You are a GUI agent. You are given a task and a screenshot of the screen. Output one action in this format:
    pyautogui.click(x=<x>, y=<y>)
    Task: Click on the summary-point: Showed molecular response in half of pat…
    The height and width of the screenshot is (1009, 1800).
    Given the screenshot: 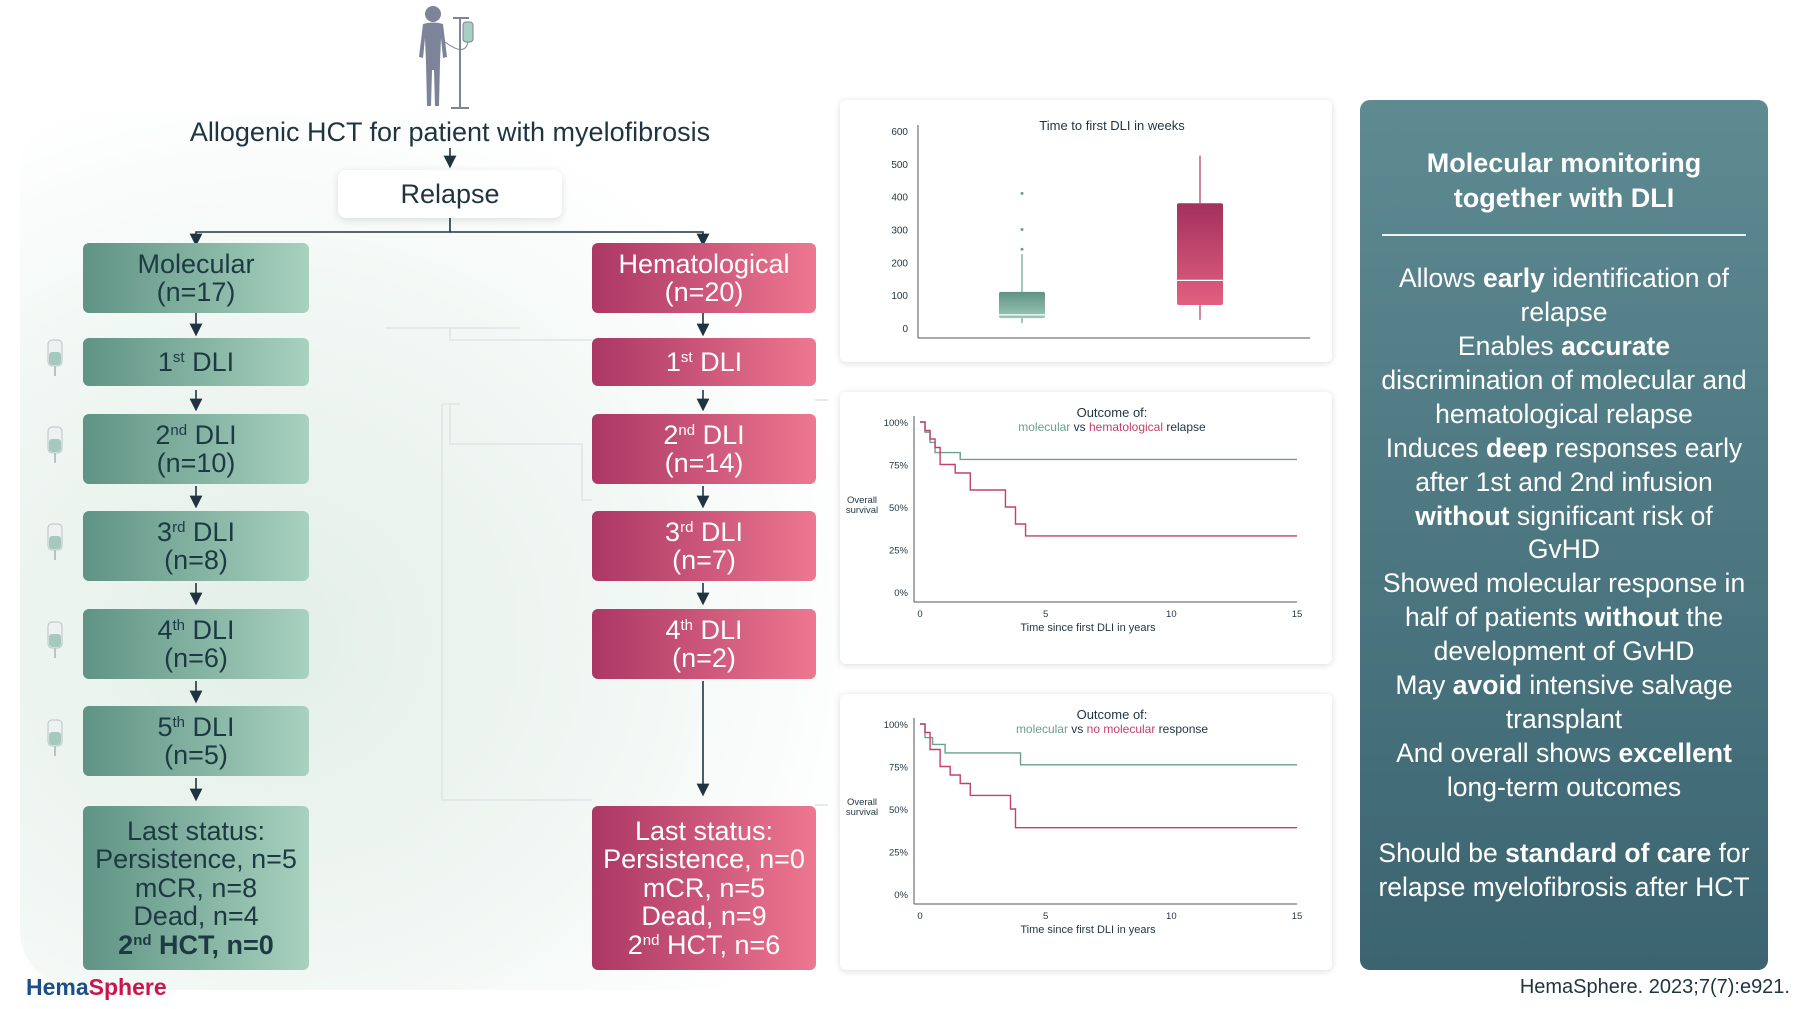 What is the action you would take?
    pyautogui.click(x=1564, y=617)
    